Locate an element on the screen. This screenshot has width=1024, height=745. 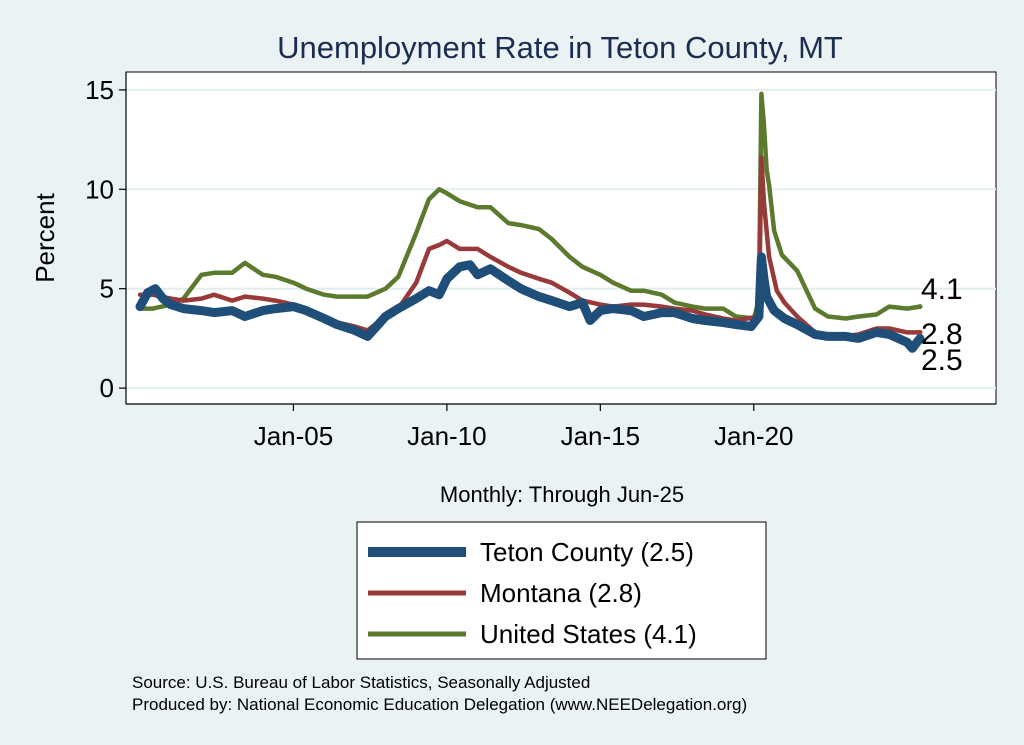
series-line-teton-county is located at coordinates (530, 302).